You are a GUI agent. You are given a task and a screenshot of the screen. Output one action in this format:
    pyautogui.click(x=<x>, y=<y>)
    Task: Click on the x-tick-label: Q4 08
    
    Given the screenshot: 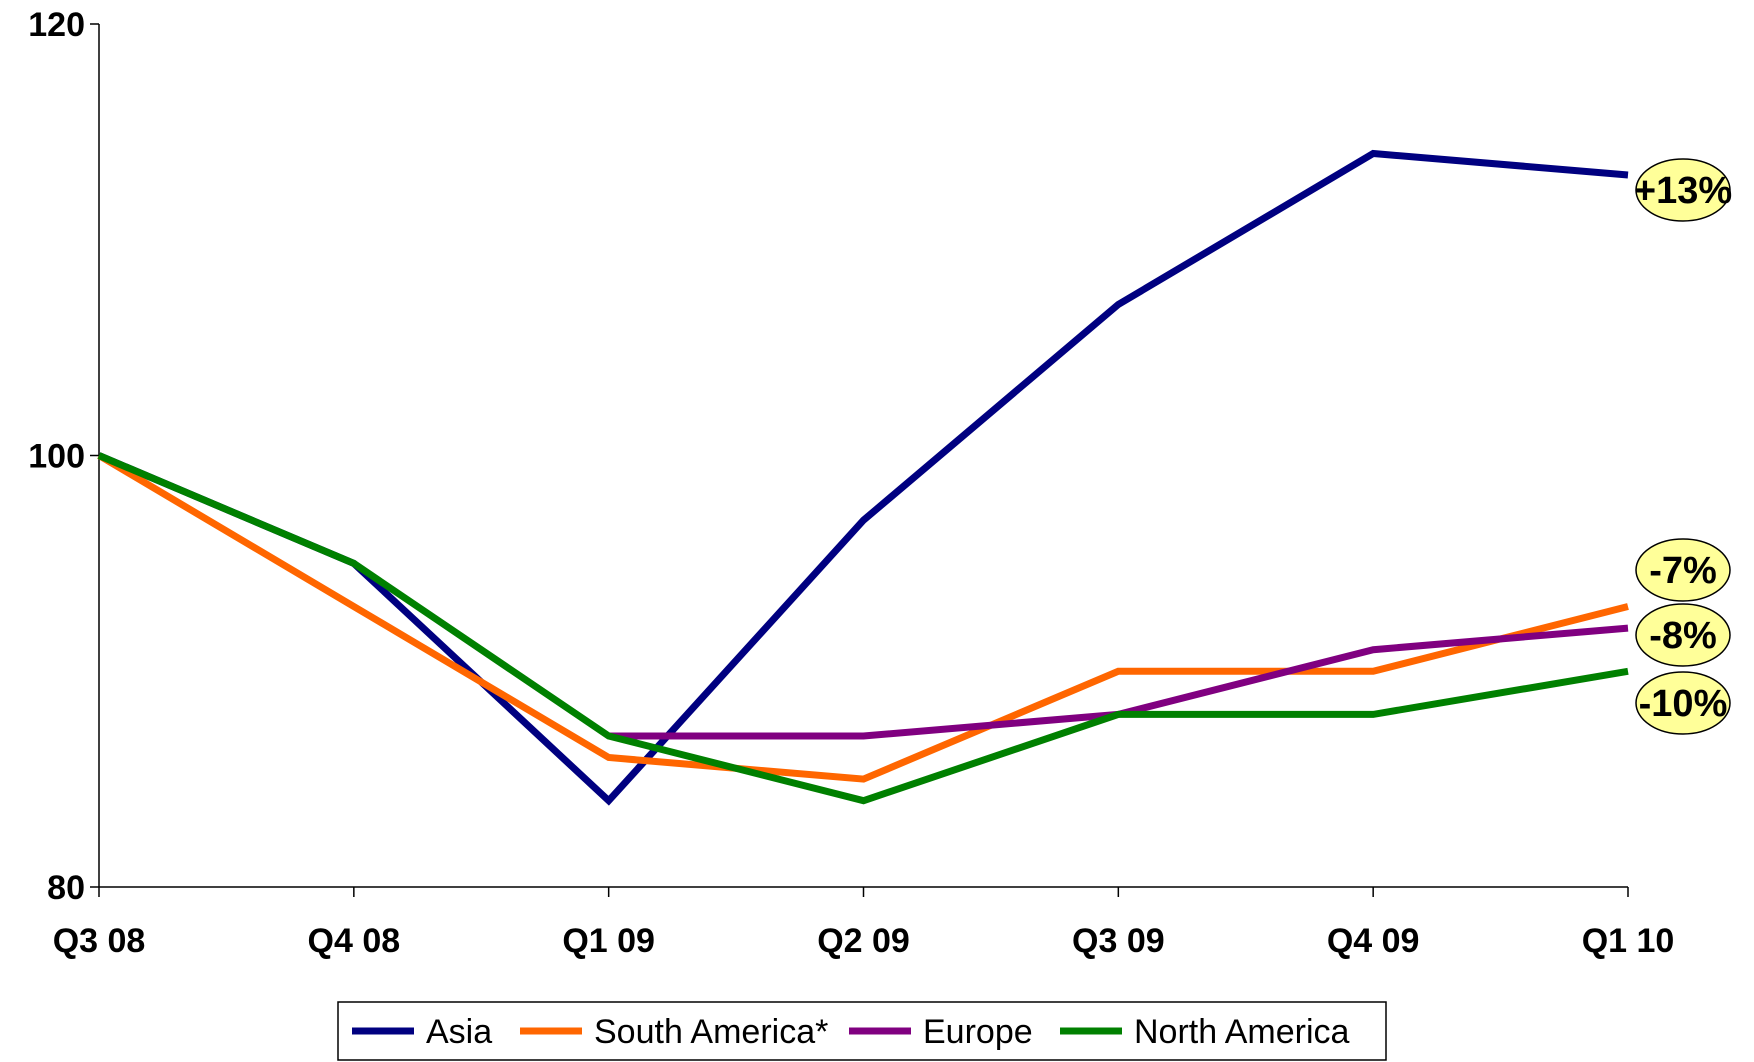 What is the action you would take?
    pyautogui.click(x=354, y=941)
    